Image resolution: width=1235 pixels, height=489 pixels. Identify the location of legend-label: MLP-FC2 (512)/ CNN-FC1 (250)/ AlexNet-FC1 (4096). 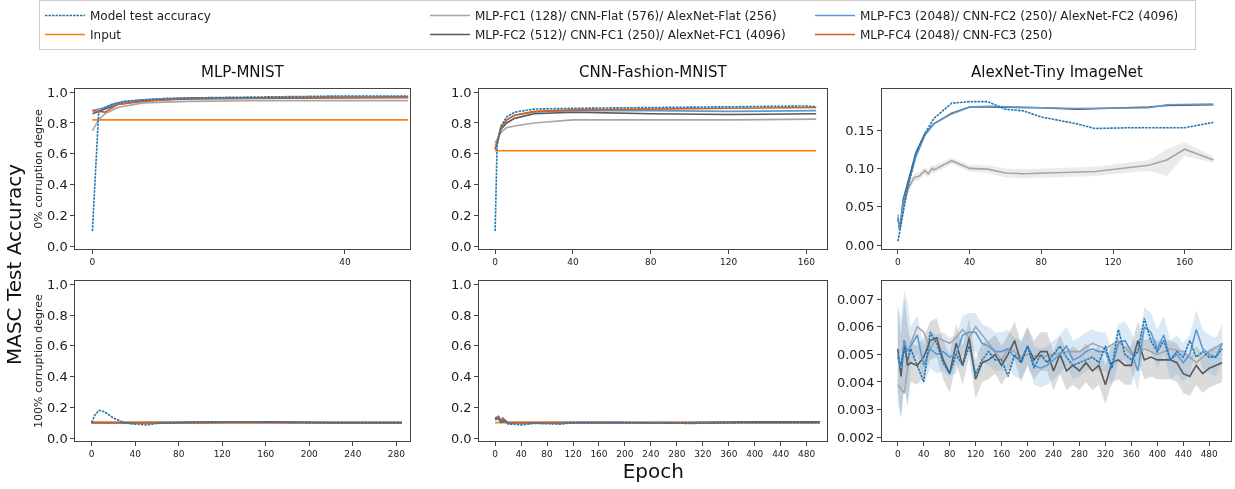
(630, 35).